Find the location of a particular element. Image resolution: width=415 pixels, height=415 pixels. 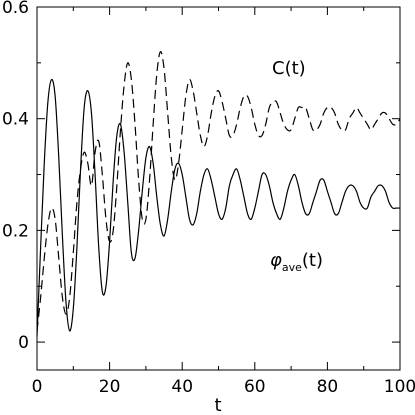

x-tick-label: 60 is located at coordinates (255, 387).